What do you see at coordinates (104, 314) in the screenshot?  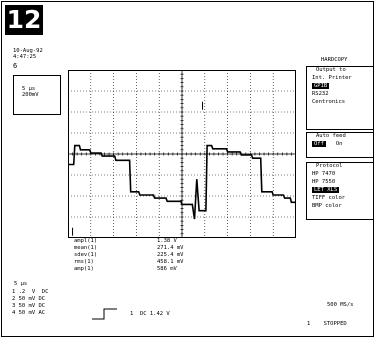 I see `trigger-edge-icon` at bounding box center [104, 314].